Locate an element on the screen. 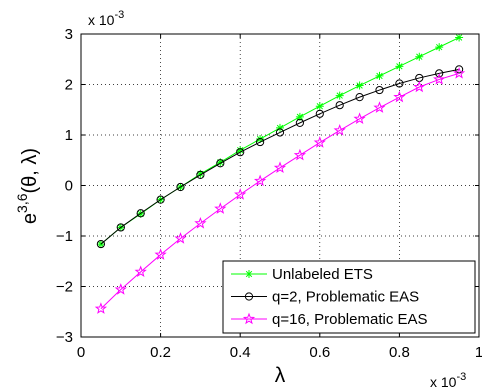  y-label-base: e is located at coordinates (30, 218).